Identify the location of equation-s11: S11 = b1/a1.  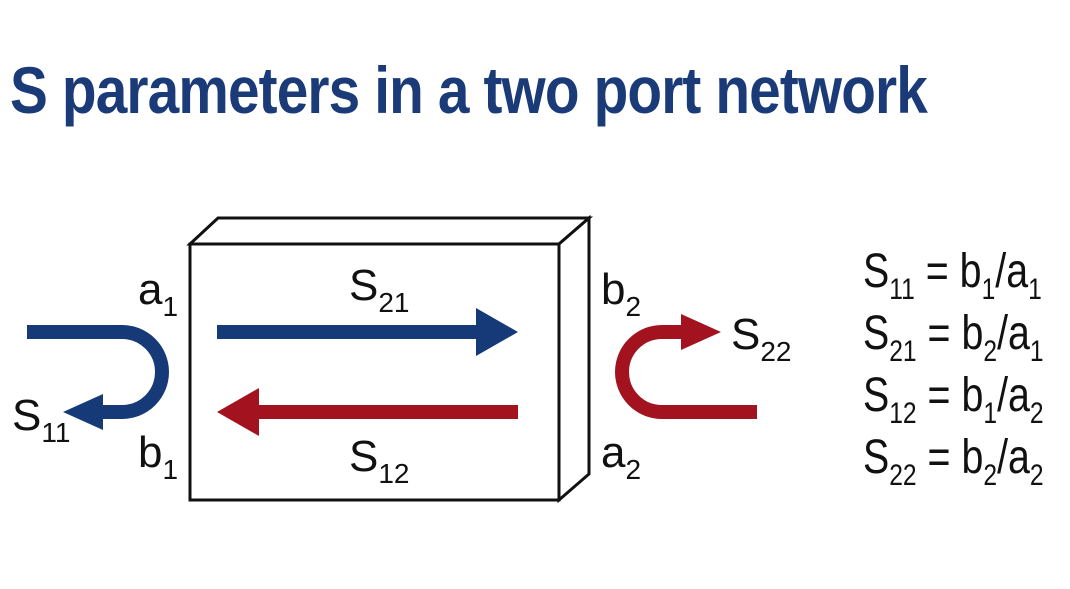
(952, 275).